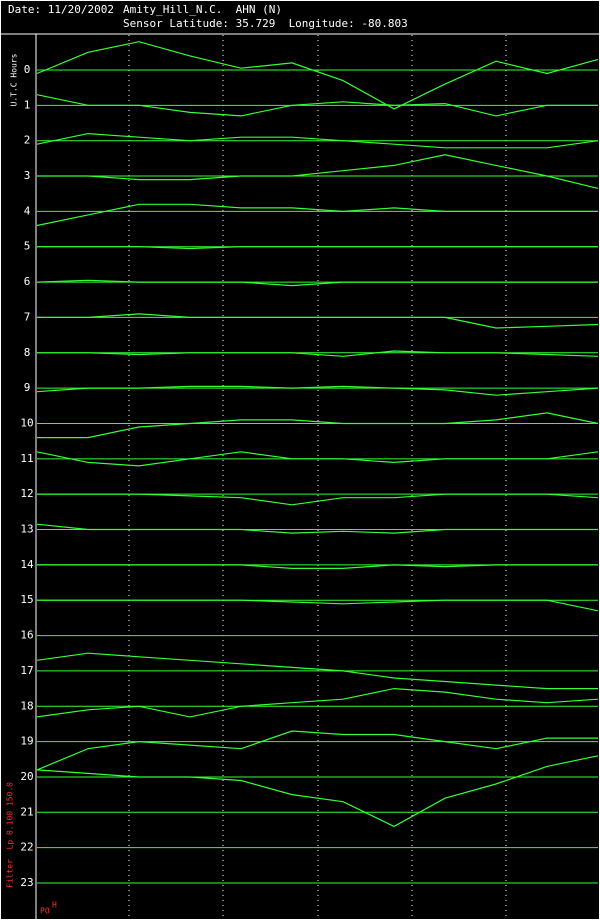  What do you see at coordinates (26, 599) in the screenshot?
I see `y-tick-label: 15` at bounding box center [26, 599].